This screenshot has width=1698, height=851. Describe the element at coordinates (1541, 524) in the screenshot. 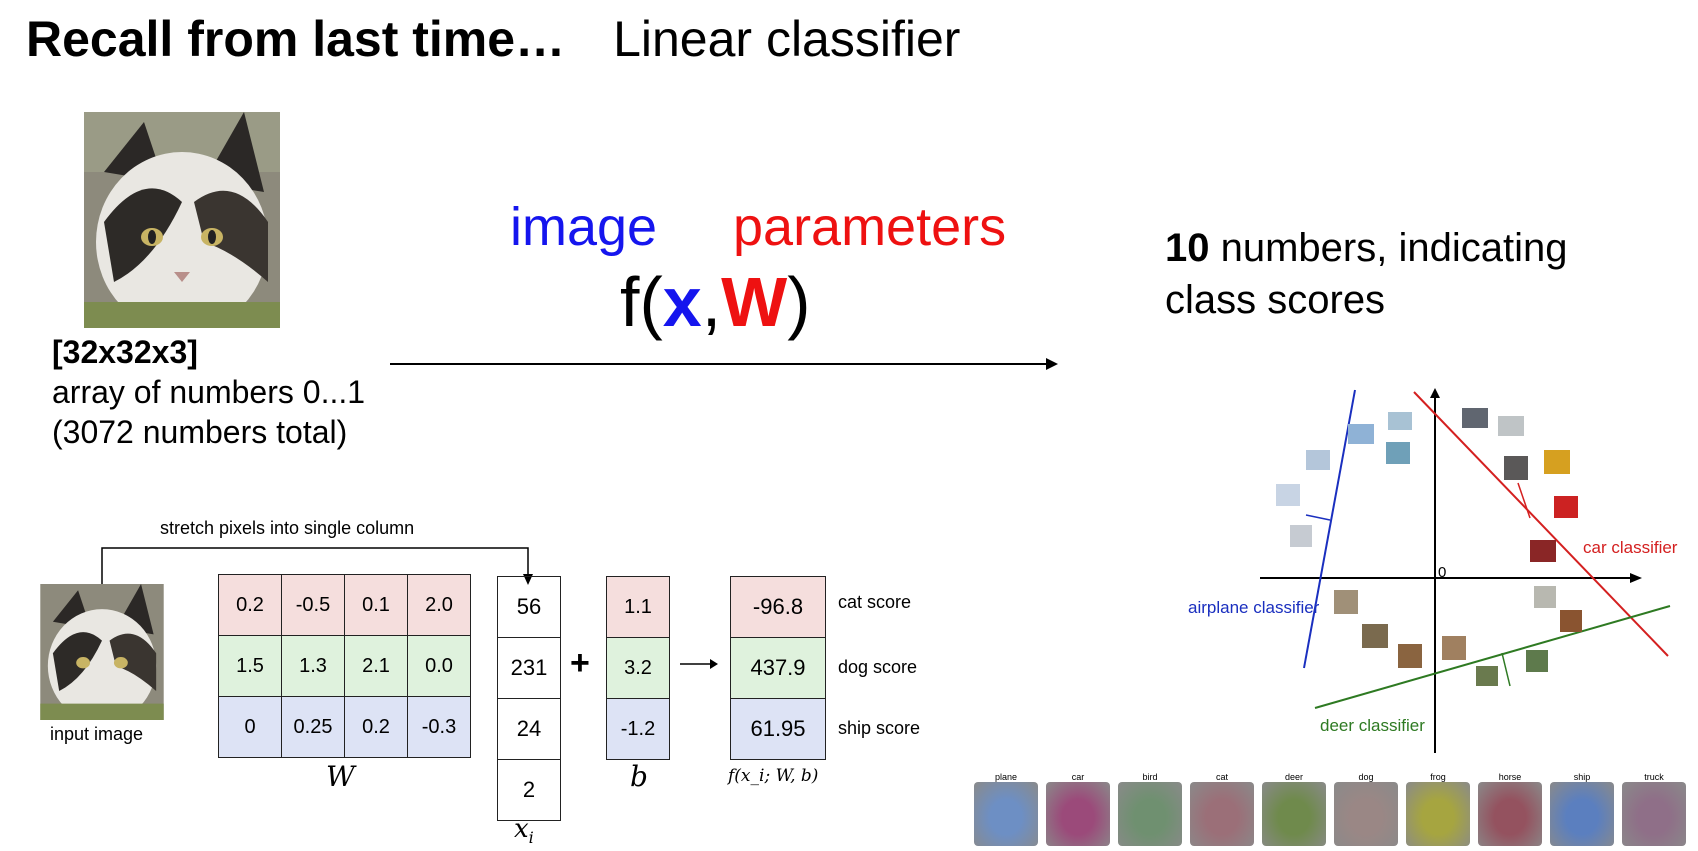

I see `car-classifier-line` at that location.